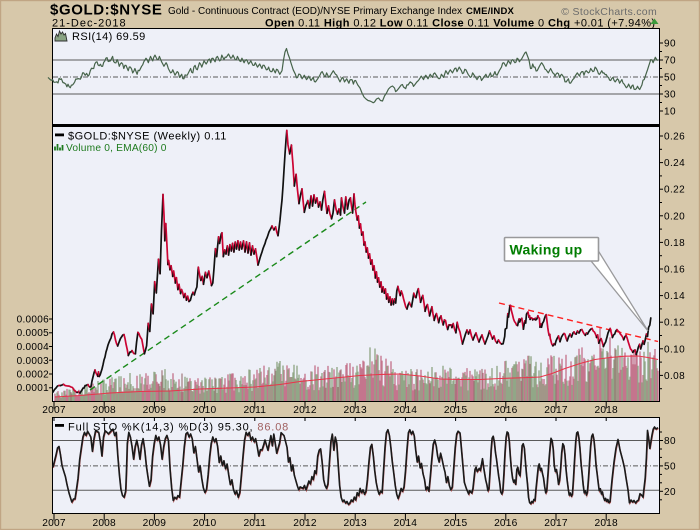 This screenshot has width=700, height=530. I want to click on svg-text: 0.0002, so click(33, 375).